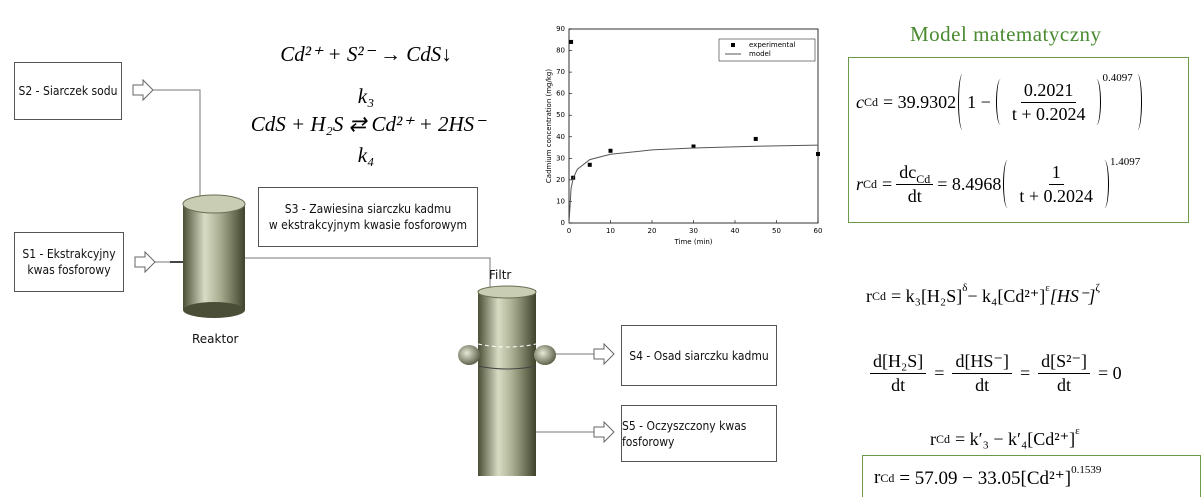 Image resolution: width=1203 pixels, height=497 pixels. What do you see at coordinates (560, 180) in the screenshot?
I see `y-tick-label: 20` at bounding box center [560, 180].